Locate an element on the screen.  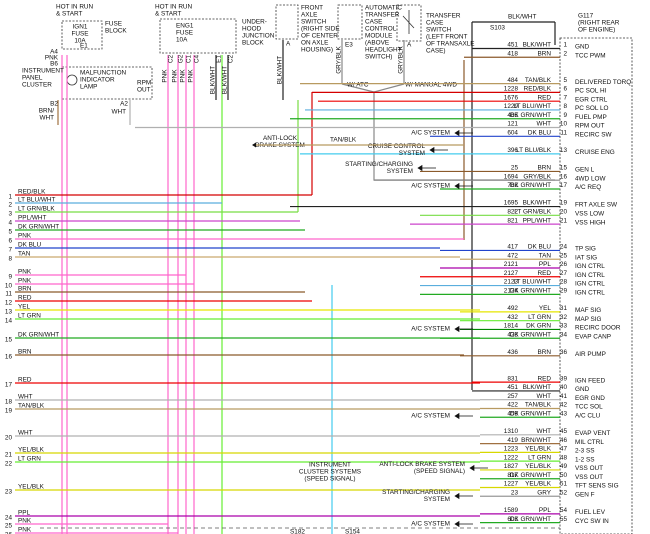
block-label: BLOCK is located at coordinates (253, 43).